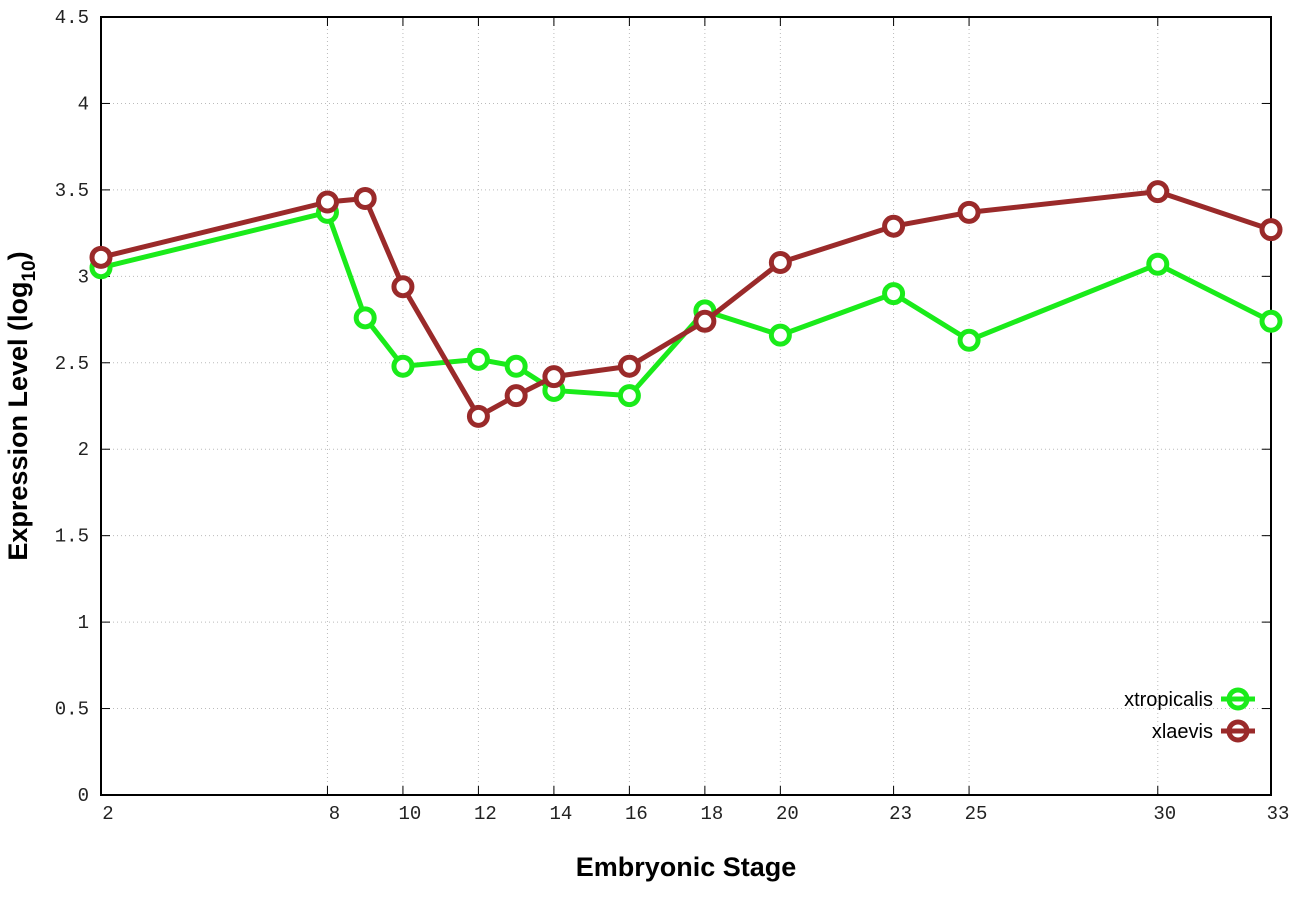 The height and width of the screenshot is (907, 1296). Describe the element at coordinates (334, 814) in the screenshot. I see `x-tick-label: 8` at that location.